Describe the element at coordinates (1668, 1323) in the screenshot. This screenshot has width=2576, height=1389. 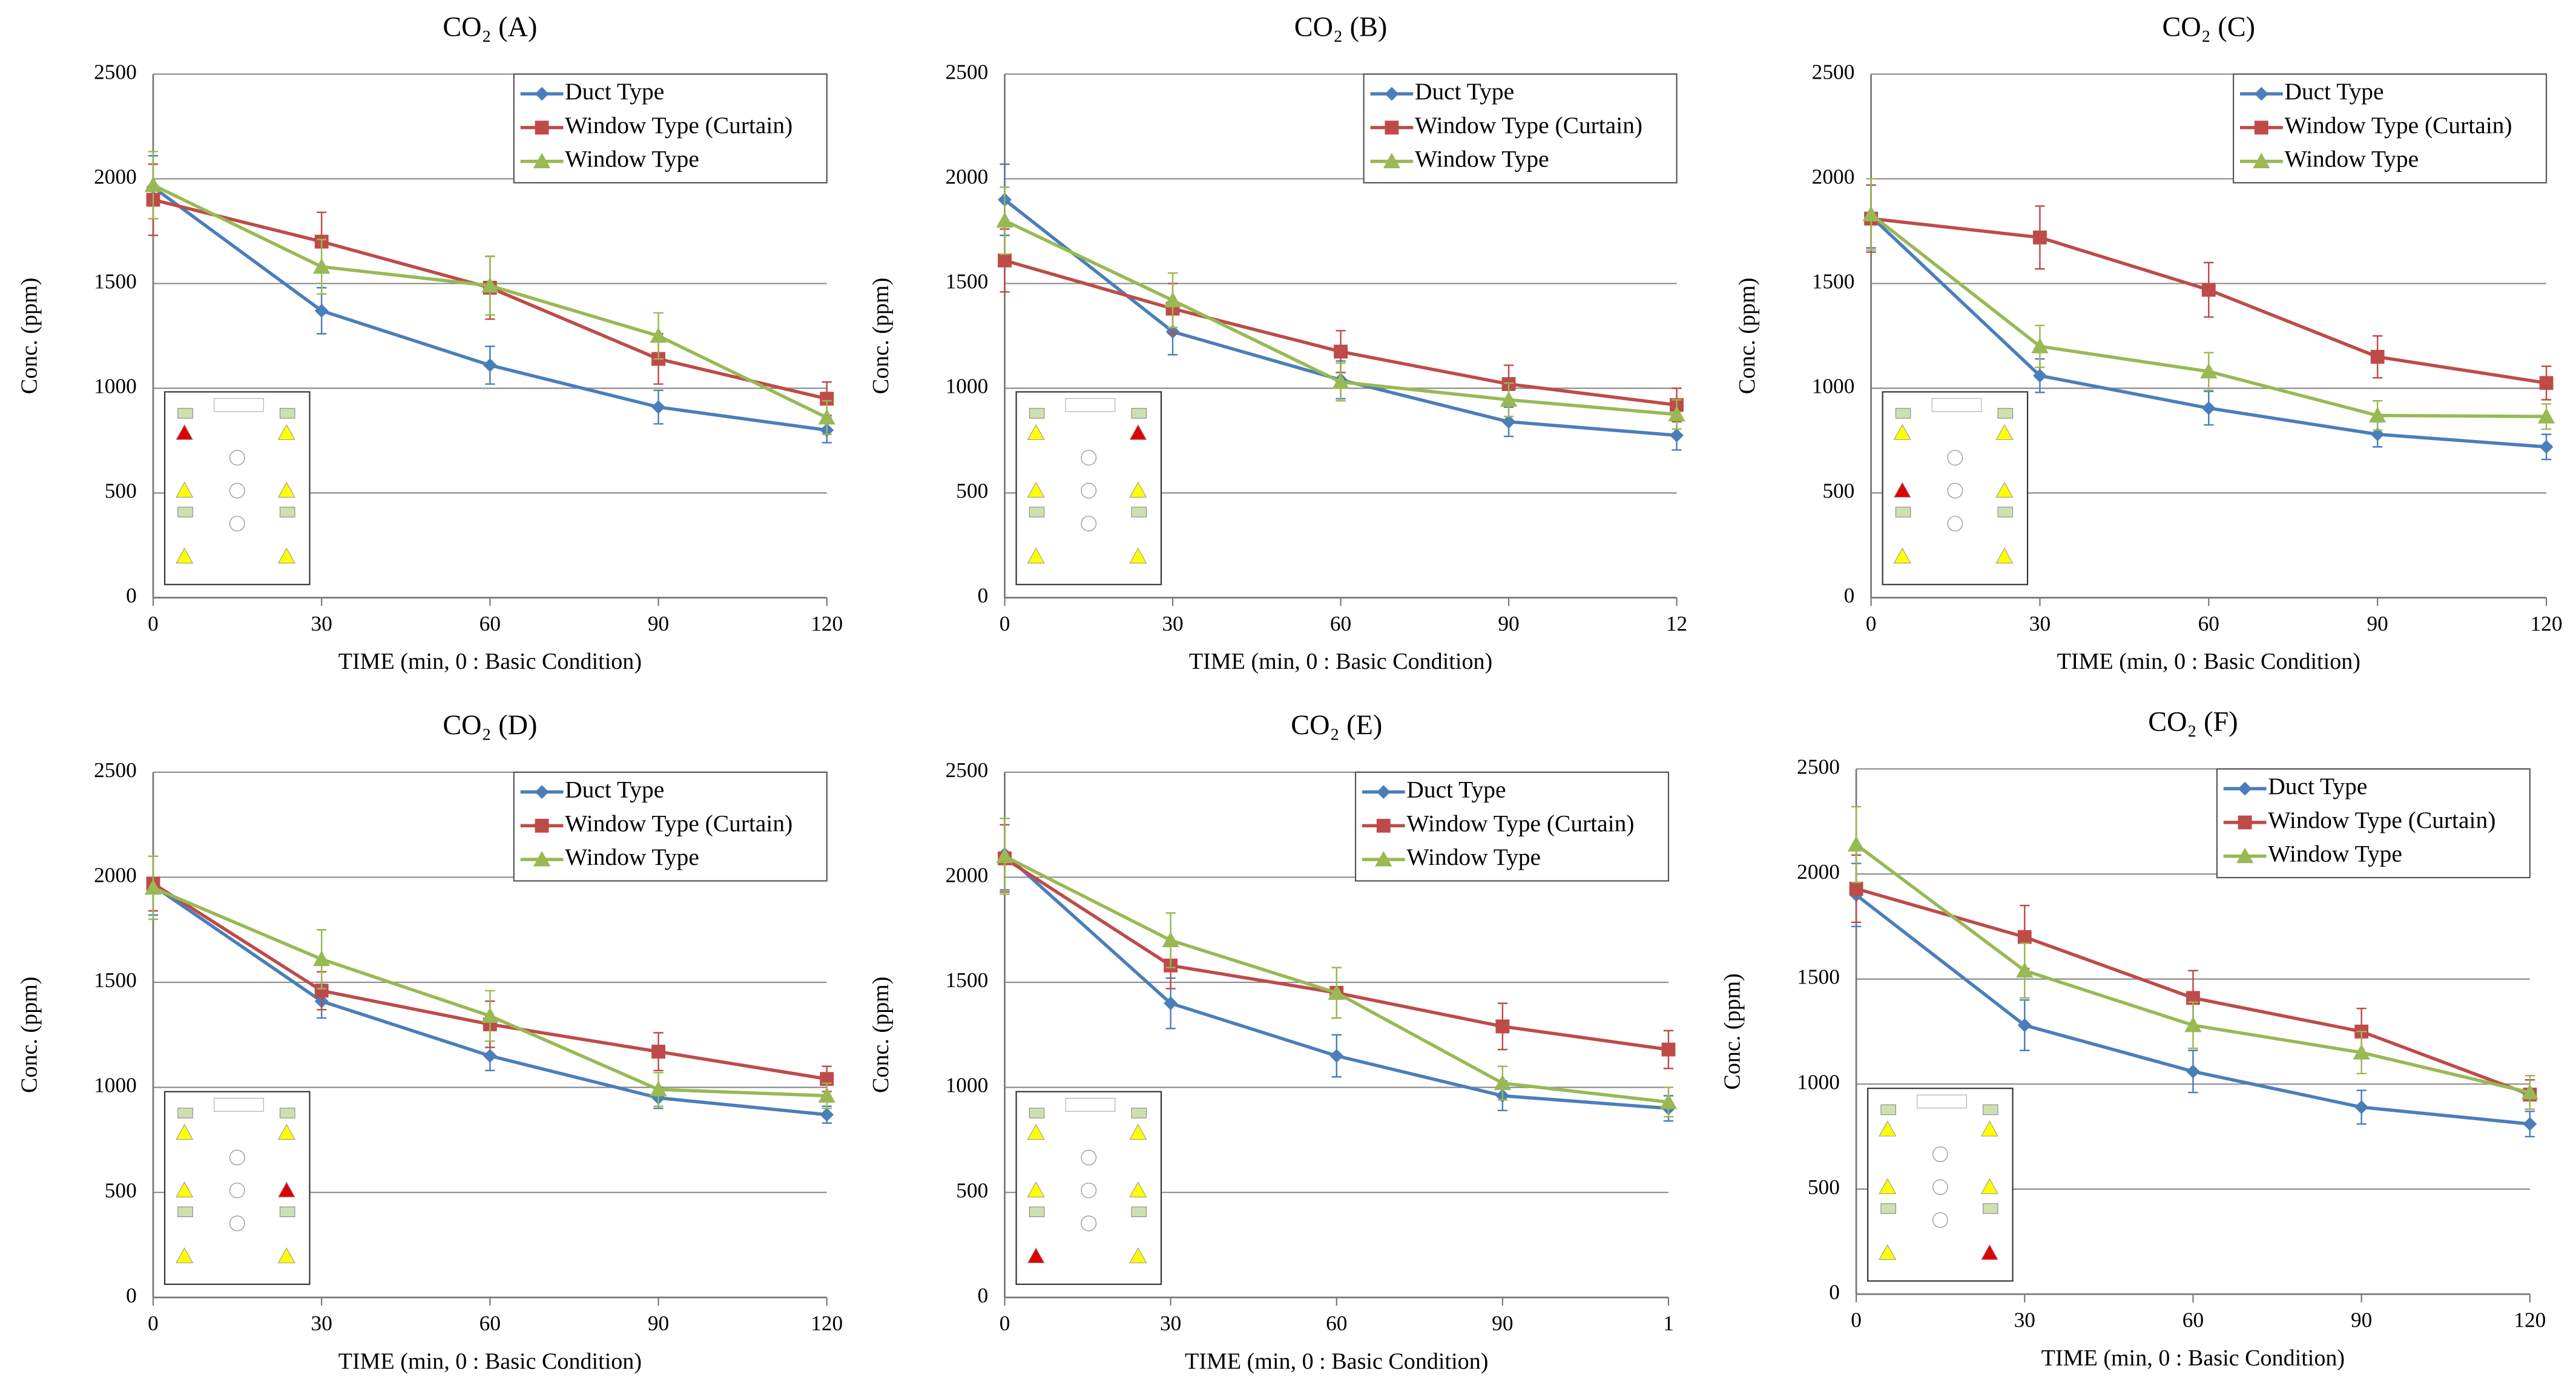
I see `x-tick-label: 1` at that location.